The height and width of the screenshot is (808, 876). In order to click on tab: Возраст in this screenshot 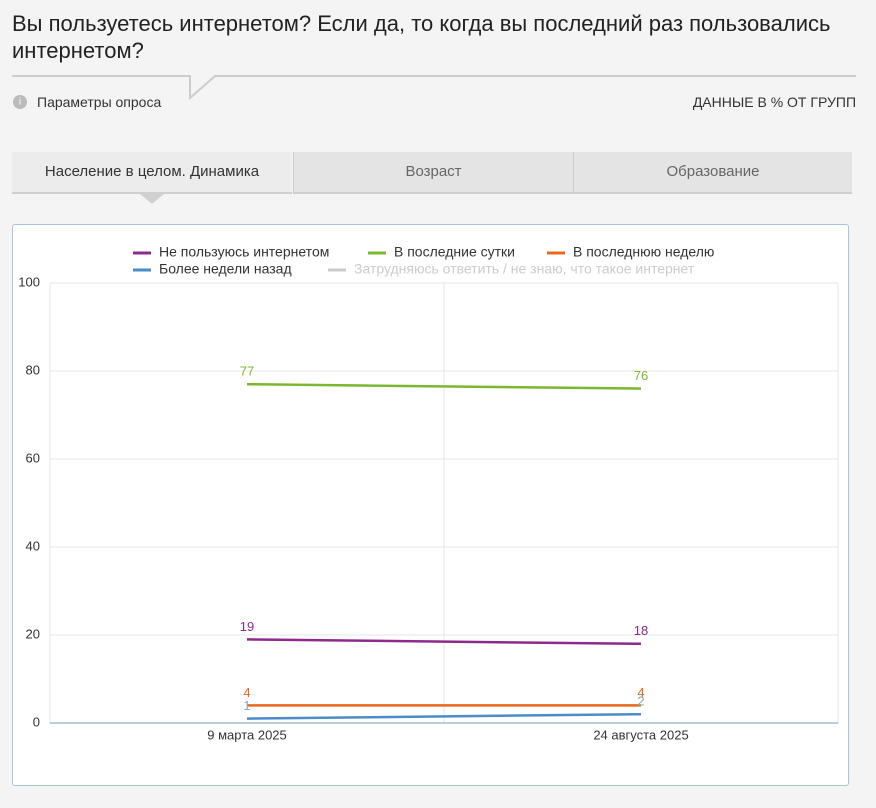, I will do `click(433, 173)`.